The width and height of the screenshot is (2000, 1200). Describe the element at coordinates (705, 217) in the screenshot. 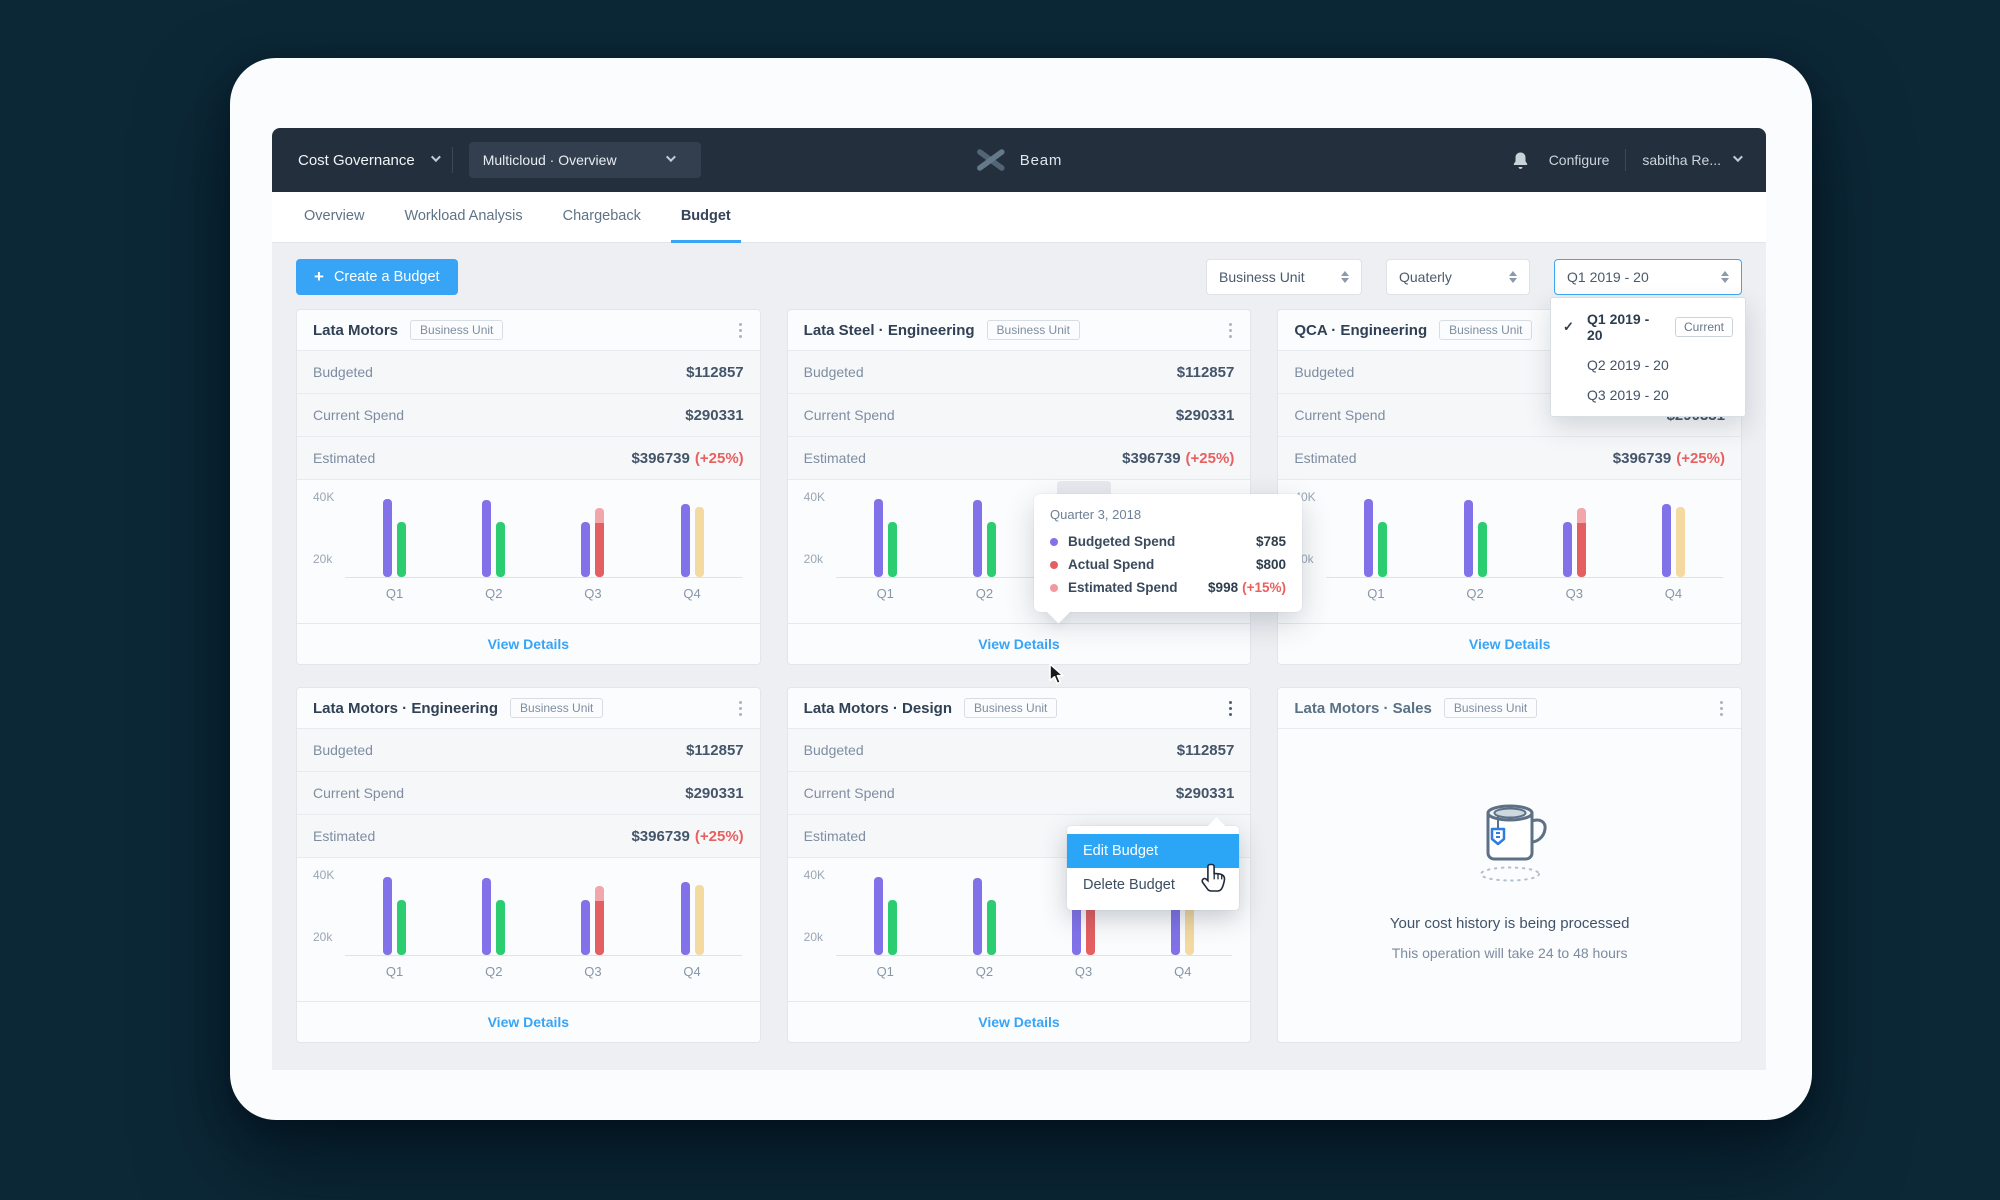

I see `tab-budget: Budget` at that location.